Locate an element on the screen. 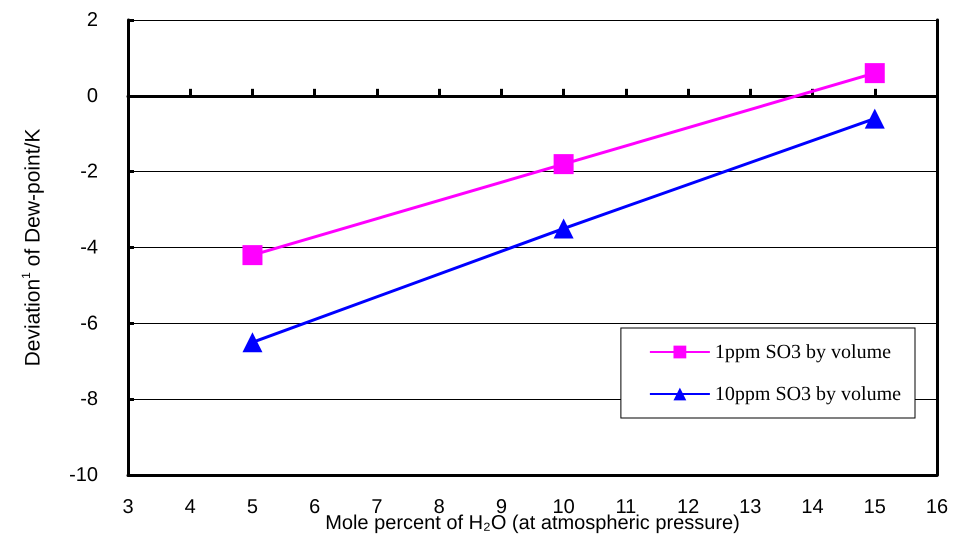  legend-label: 10ppm SO3 by volume is located at coordinates (808, 394).